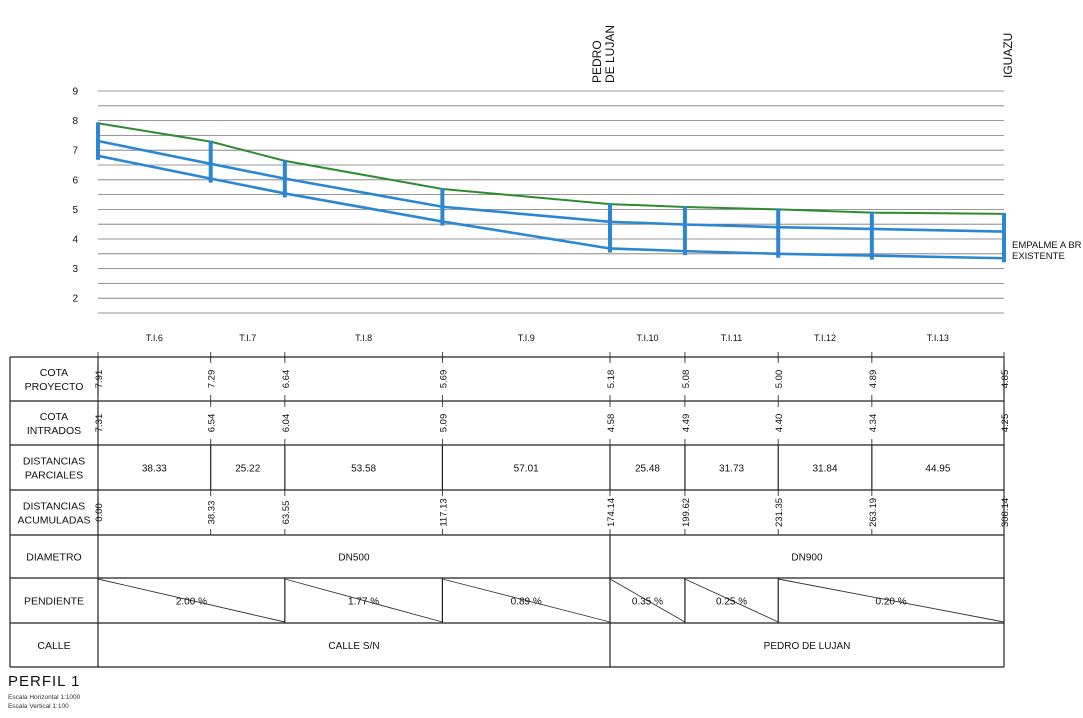 This screenshot has height=718, width=1083. I want to click on y-tick-label: 2, so click(75, 299).